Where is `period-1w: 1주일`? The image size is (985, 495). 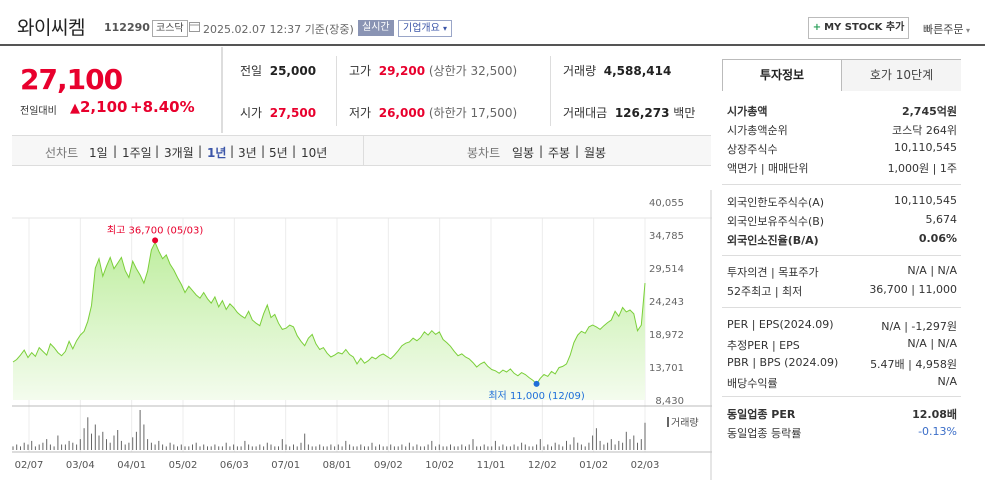
period-1w: 1주일 is located at coordinates (137, 153).